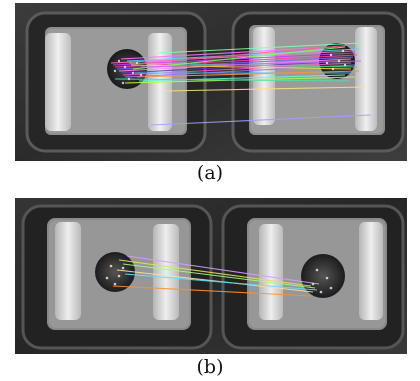 This screenshot has width=420, height=381. Describe the element at coordinates (210, 367) in the screenshot. I see `caption-b: (b)` at that location.